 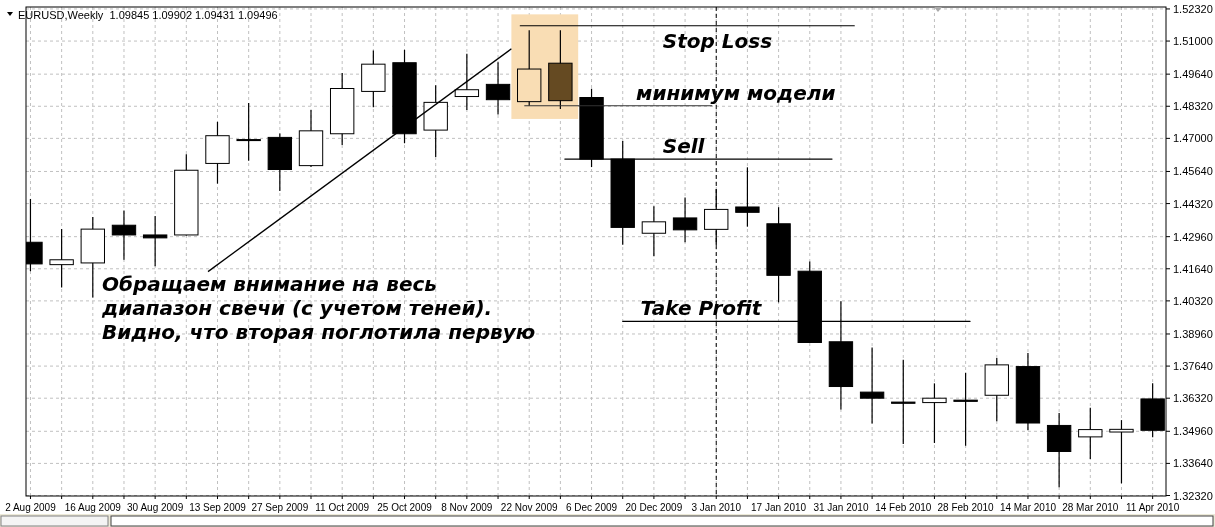 What do you see at coordinates (1153, 507) in the screenshot?
I see `x-tick-label: 11 Apr 2010` at bounding box center [1153, 507].